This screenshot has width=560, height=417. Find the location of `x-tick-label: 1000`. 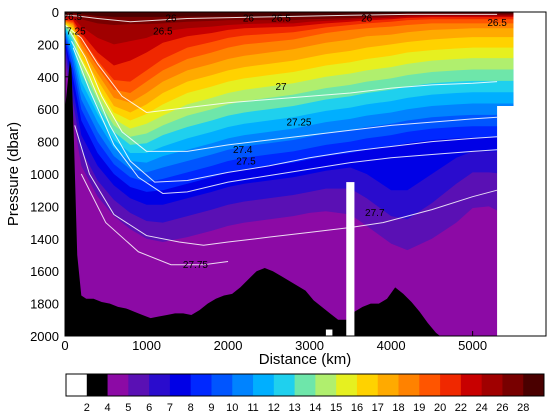

x-tick-label: 1000 is located at coordinates (146, 345).